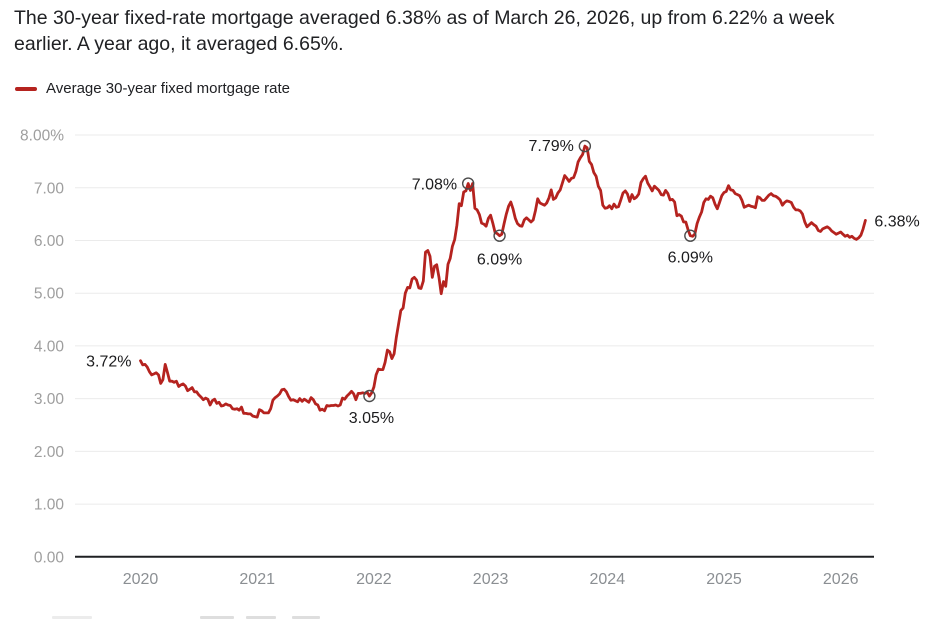 This screenshot has width=930, height=620. What do you see at coordinates (42, 136) in the screenshot?
I see `y-axis-tick-label: 8.00%` at bounding box center [42, 136].